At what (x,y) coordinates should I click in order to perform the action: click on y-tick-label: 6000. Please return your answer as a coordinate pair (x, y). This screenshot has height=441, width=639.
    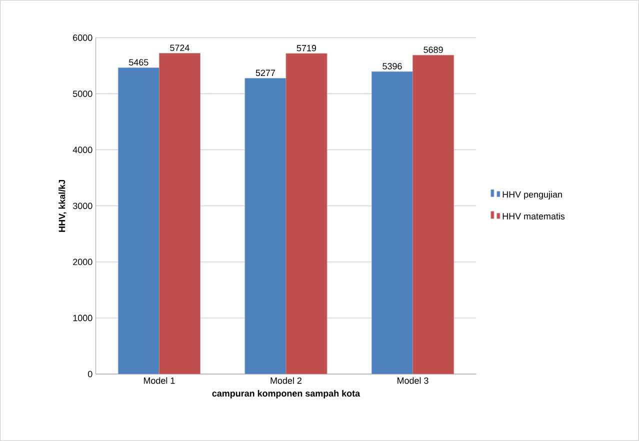
    Looking at the image, I should click on (82, 38).